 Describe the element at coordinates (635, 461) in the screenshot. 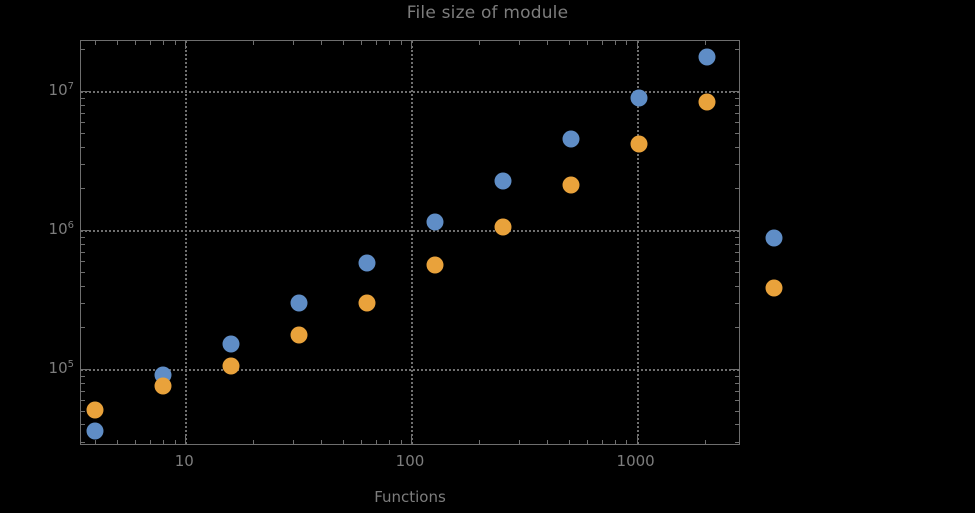

I see `x-tick-label: 1000` at that location.